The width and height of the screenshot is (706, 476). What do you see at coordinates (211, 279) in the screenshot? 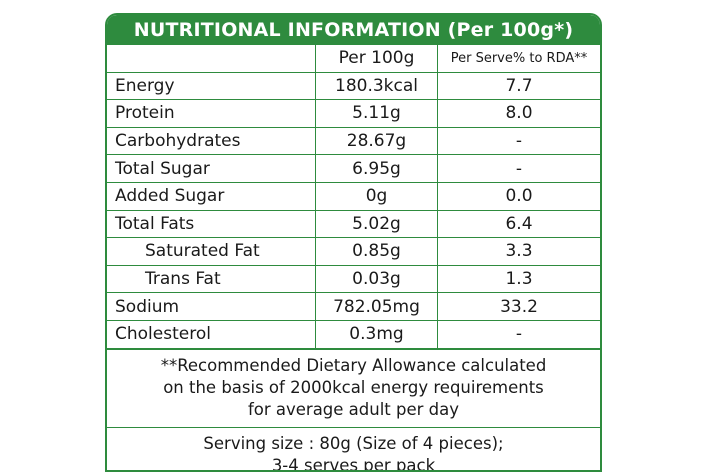
I see `nutrient-name: Trans Fat` at bounding box center [211, 279].